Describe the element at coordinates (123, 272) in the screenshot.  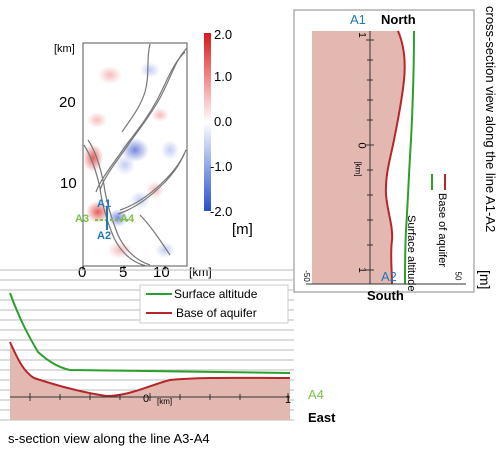
I see `map-x-tick-5: 5` at that location.